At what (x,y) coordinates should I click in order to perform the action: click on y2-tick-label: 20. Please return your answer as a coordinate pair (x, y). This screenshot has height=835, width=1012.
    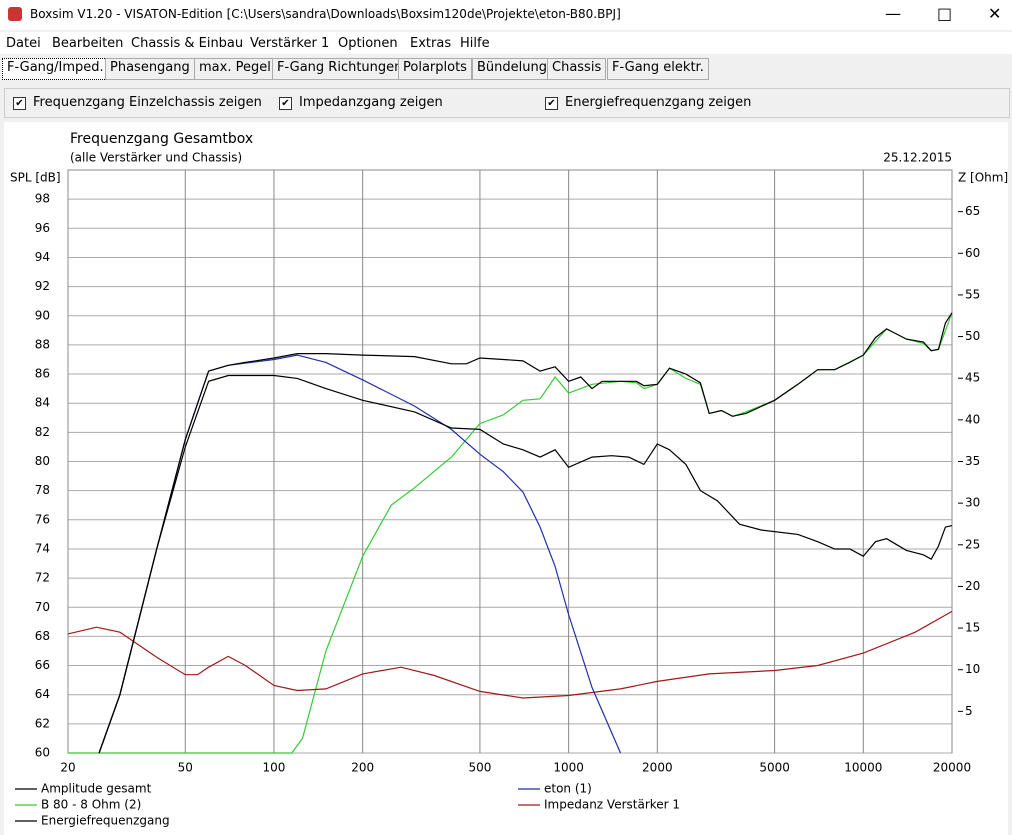
    Looking at the image, I should click on (972, 586).